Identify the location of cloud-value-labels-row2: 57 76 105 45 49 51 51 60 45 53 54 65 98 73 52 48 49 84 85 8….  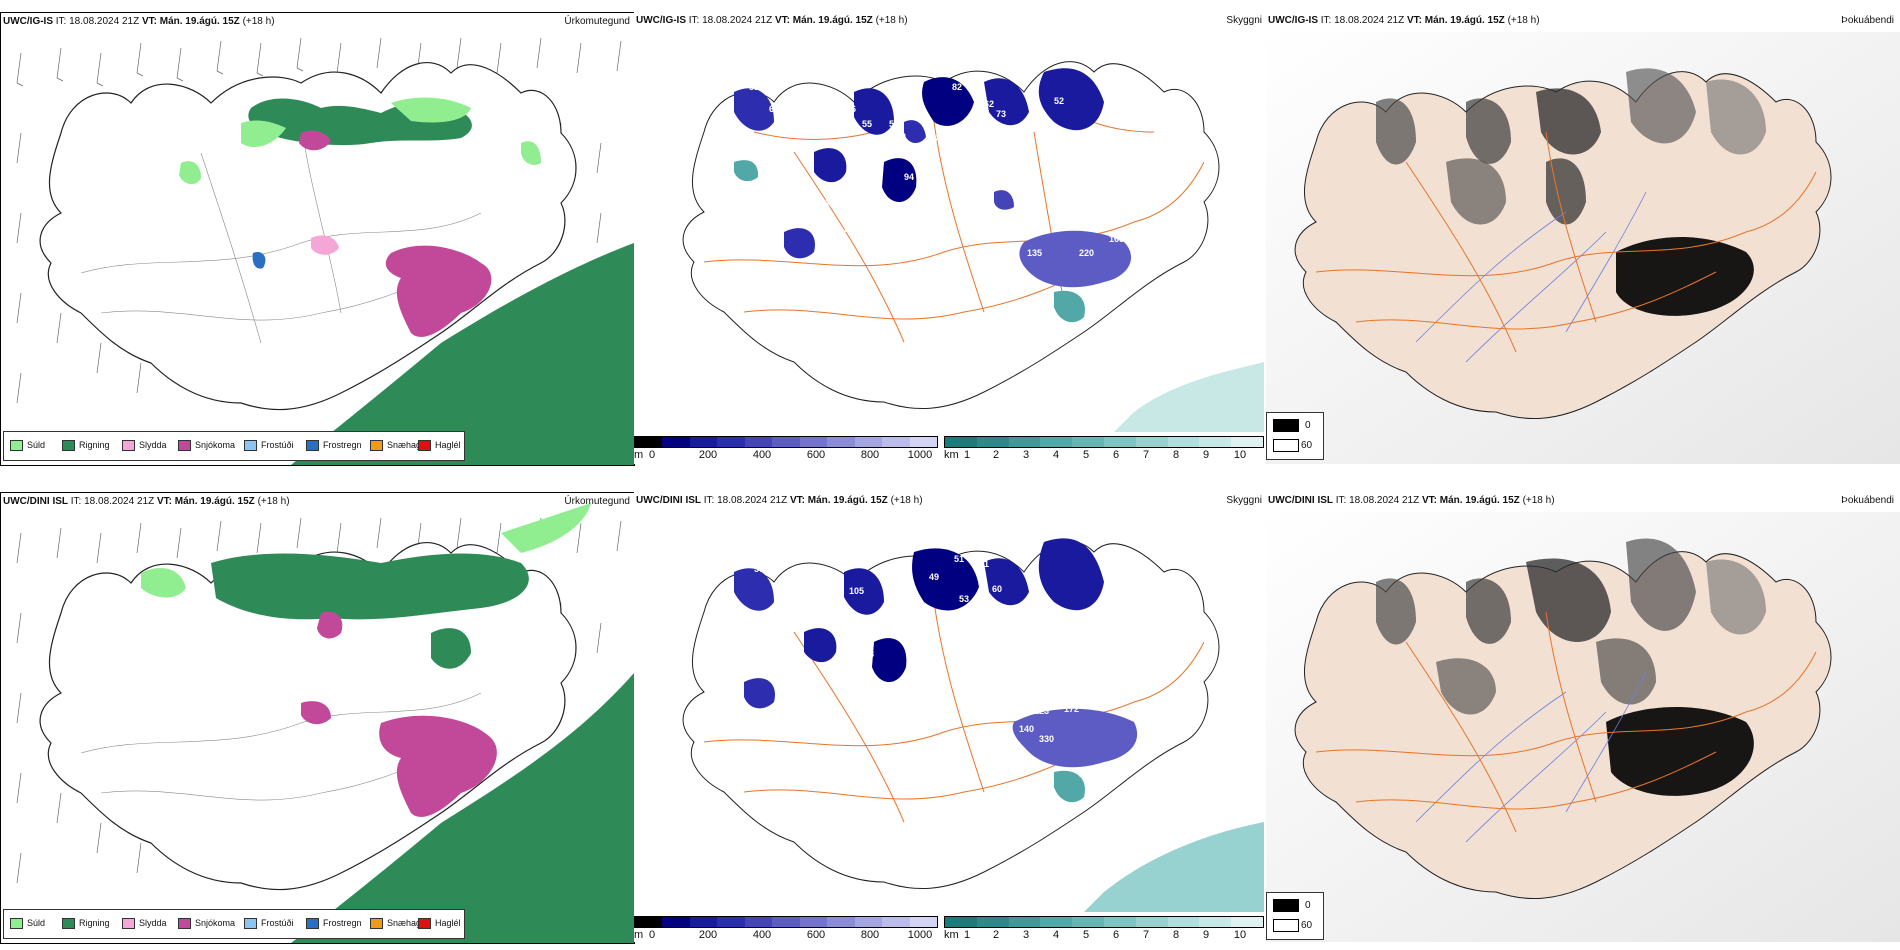
(924, 666).